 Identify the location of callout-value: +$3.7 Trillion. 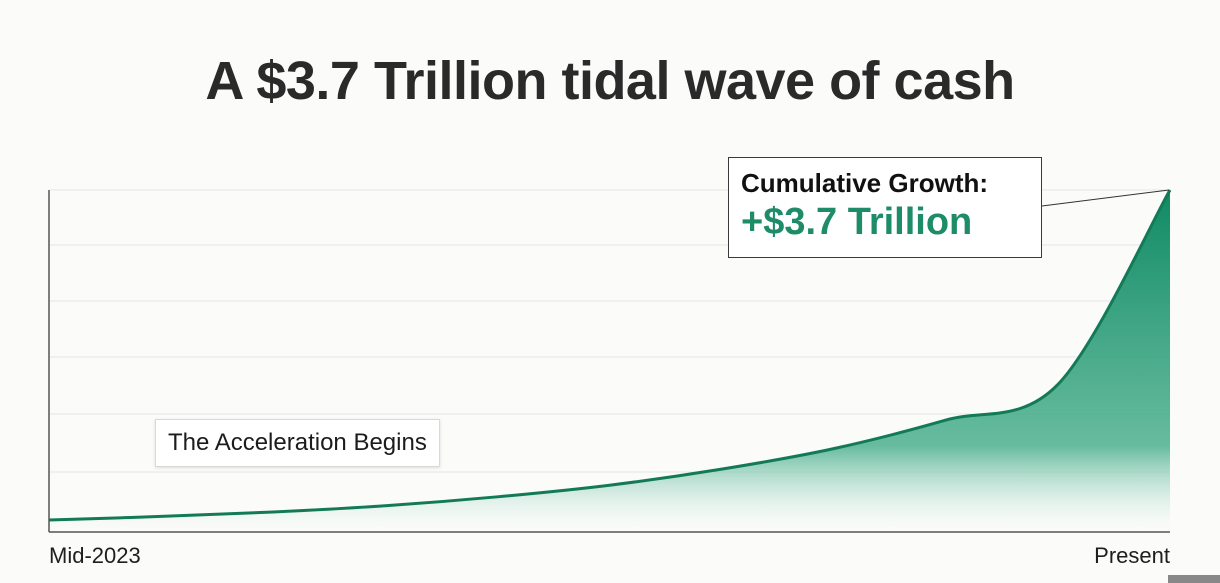
(857, 222).